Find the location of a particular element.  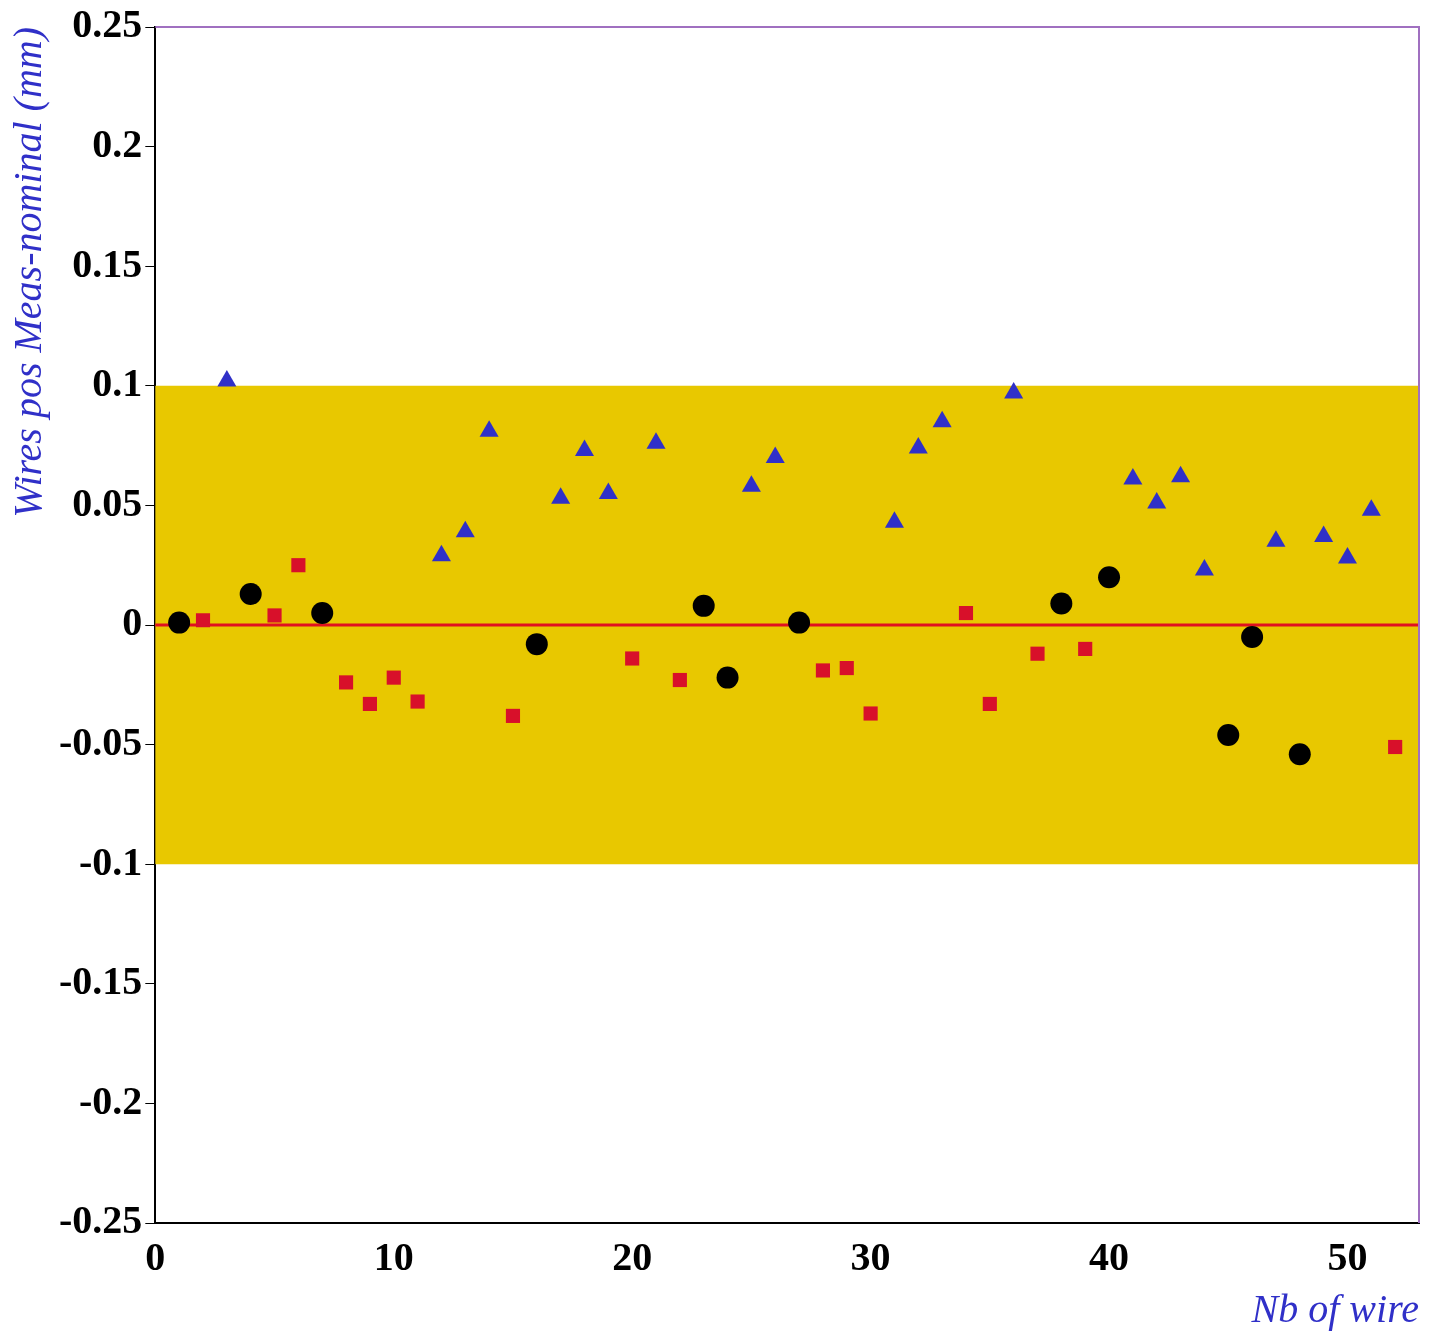

x-tick-label: 10 is located at coordinates (393, 1257).